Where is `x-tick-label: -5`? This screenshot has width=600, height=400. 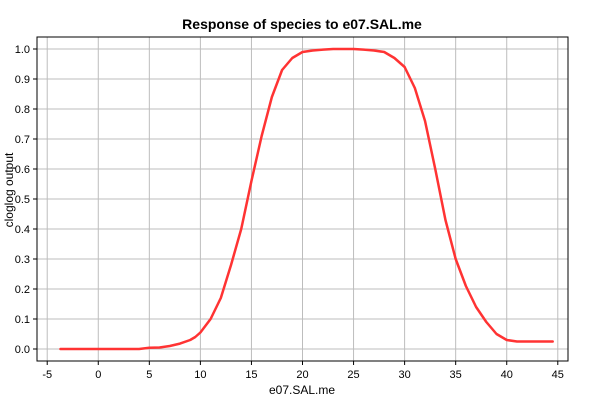 x-tick-label: -5 is located at coordinates (47, 375).